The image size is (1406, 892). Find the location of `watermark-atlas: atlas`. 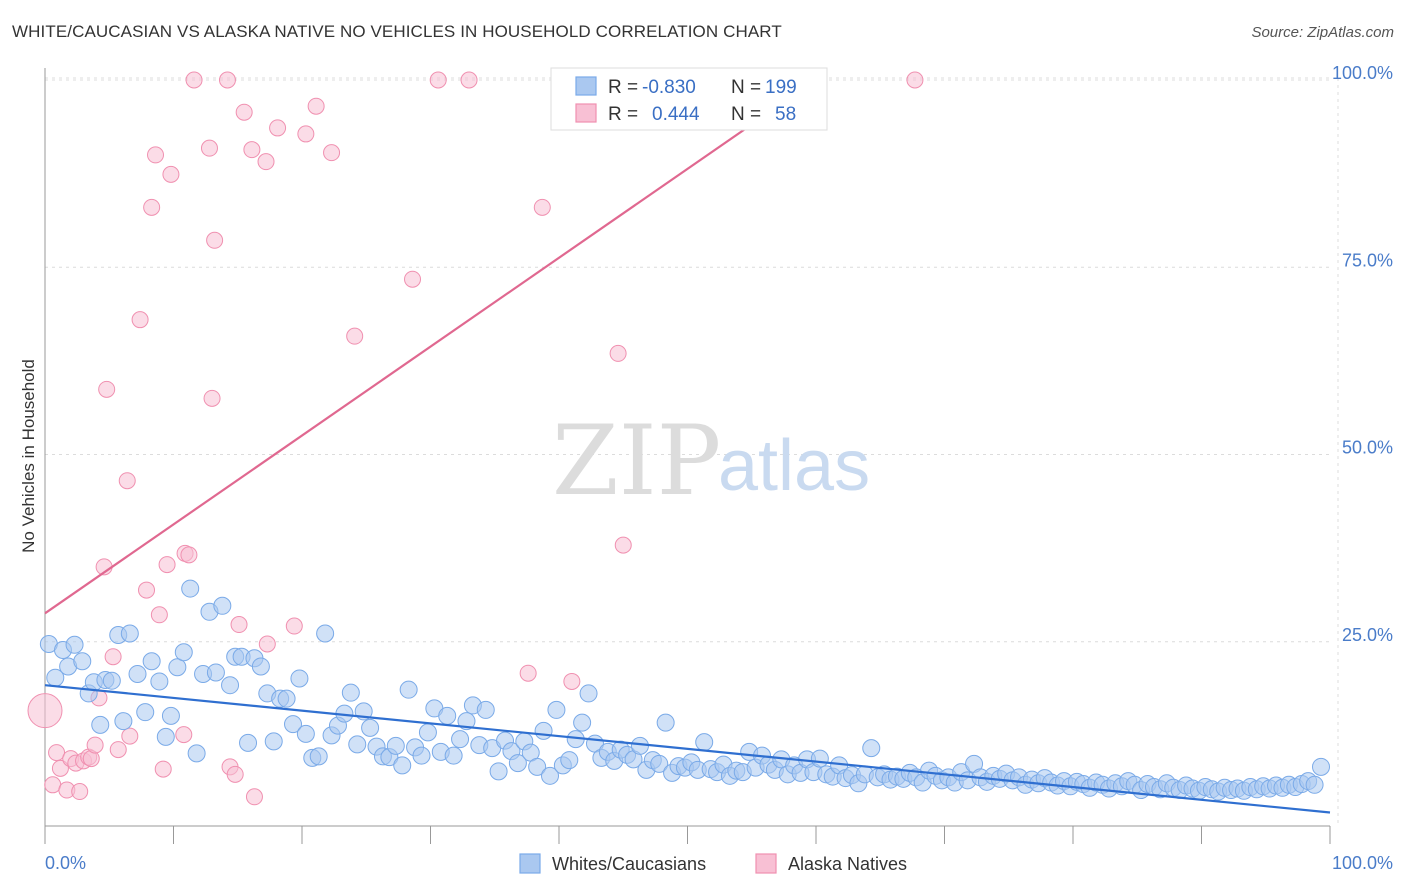

watermark-atlas: atlas is located at coordinates (794, 466).